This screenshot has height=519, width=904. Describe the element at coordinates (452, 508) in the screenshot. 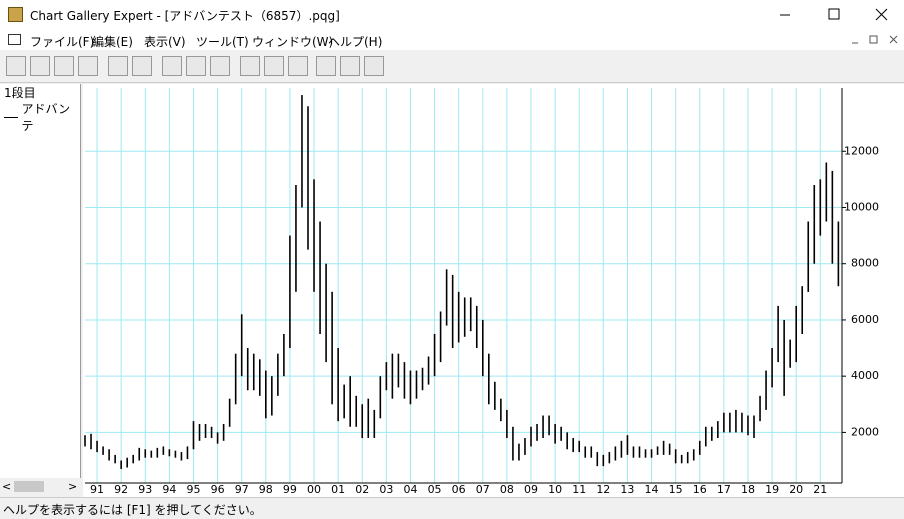

I see `status-bar: ヘルプを表示するには [F1] を押してください。` at that location.